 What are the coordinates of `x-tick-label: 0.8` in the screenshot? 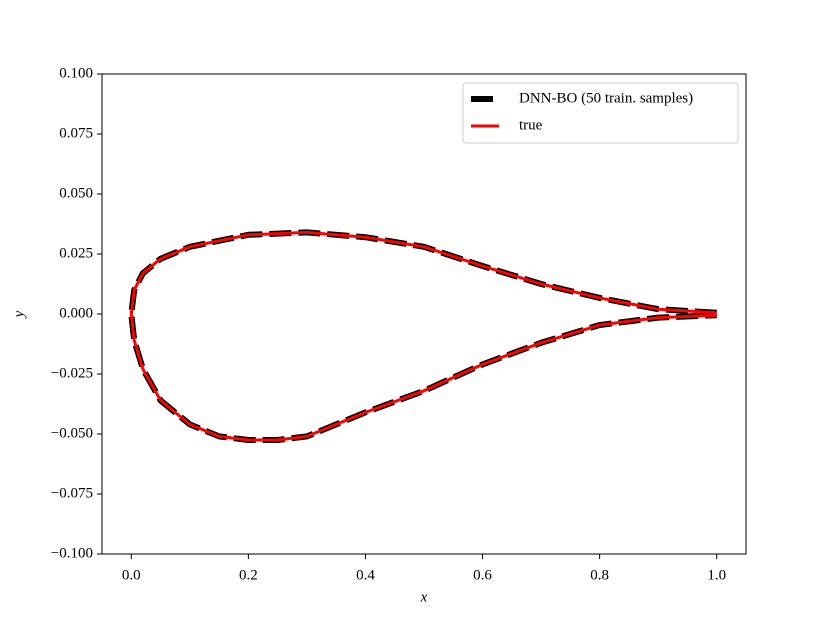 It's located at (599, 575).